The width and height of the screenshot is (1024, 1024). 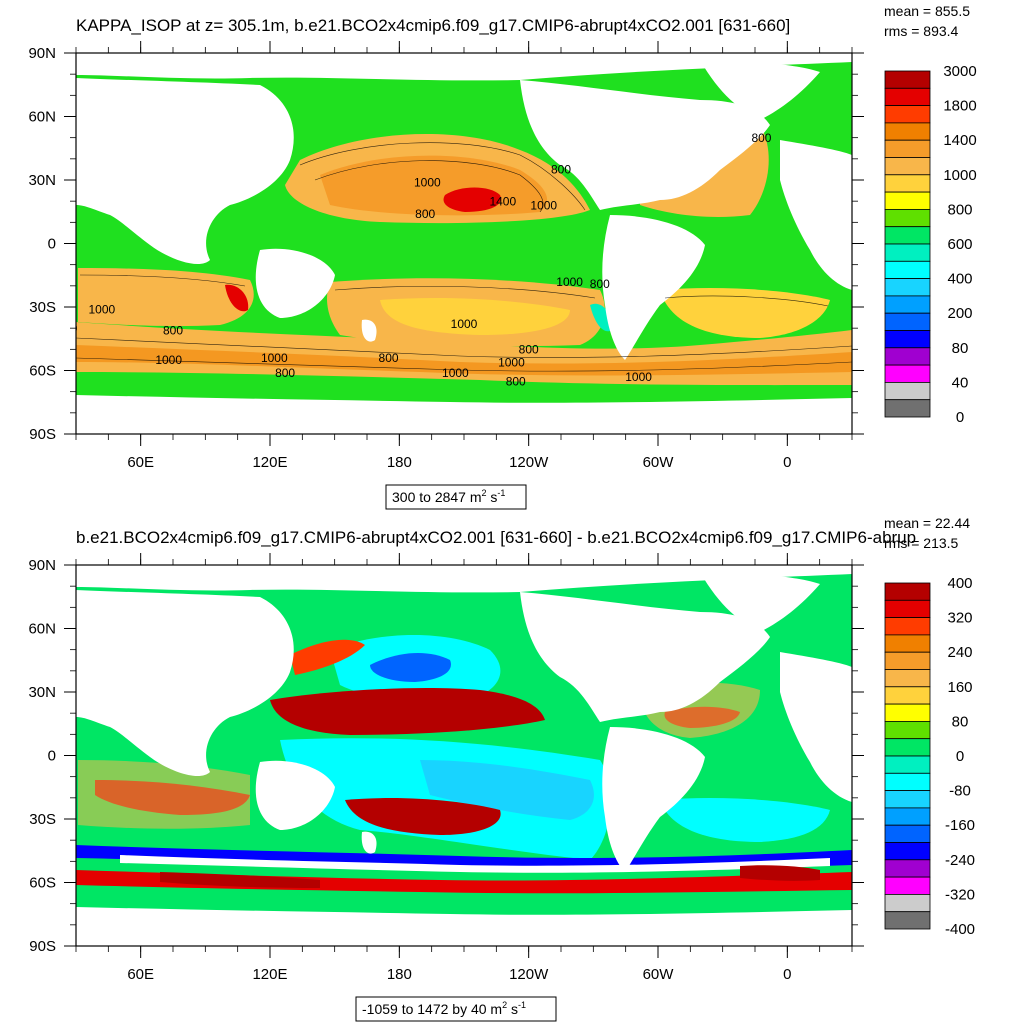 I want to click on colorbar-label: 80, so click(x=960, y=721).